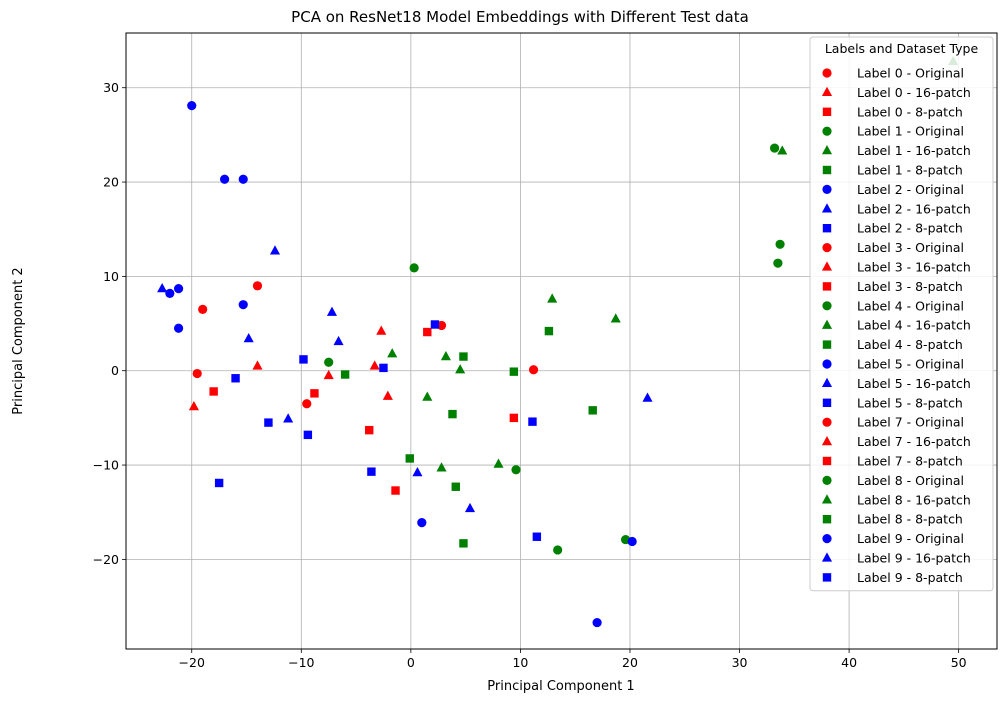 The height and width of the screenshot is (701, 1008). I want to click on y-tick-label-3: 10, so click(111, 276).